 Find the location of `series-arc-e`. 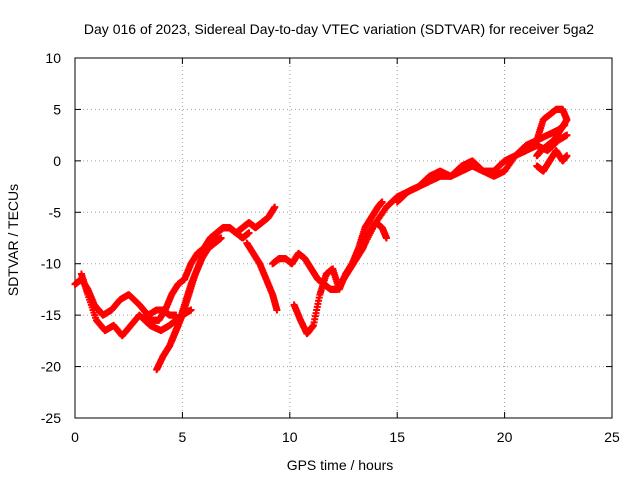

series-arc-e is located at coordinates (197, 274).